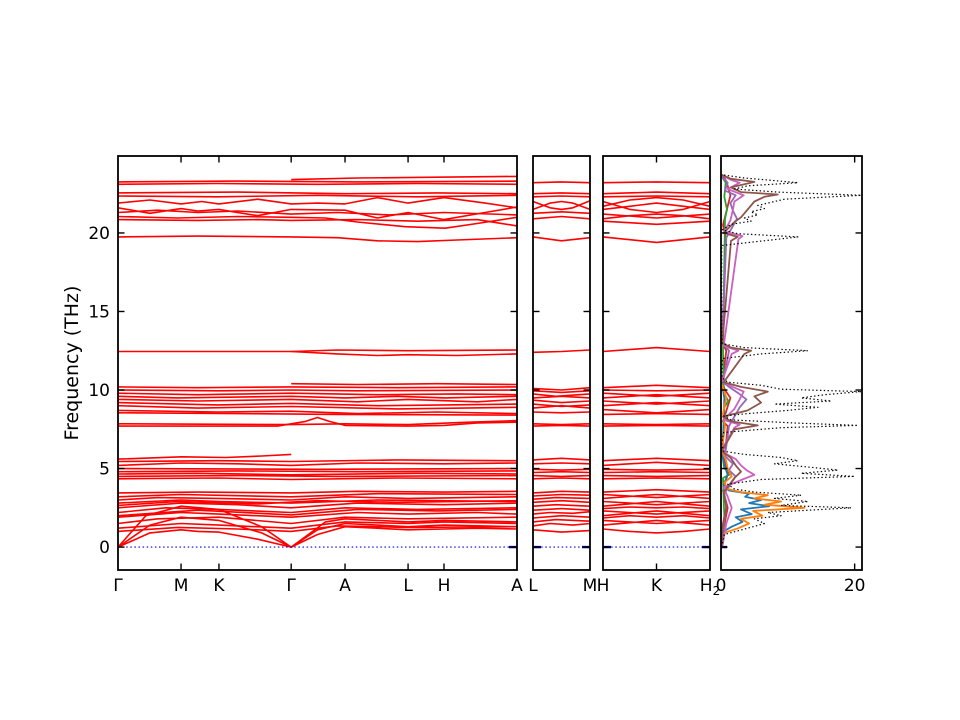  What do you see at coordinates (104, 470) in the screenshot?
I see `tick-label: 5` at bounding box center [104, 470].